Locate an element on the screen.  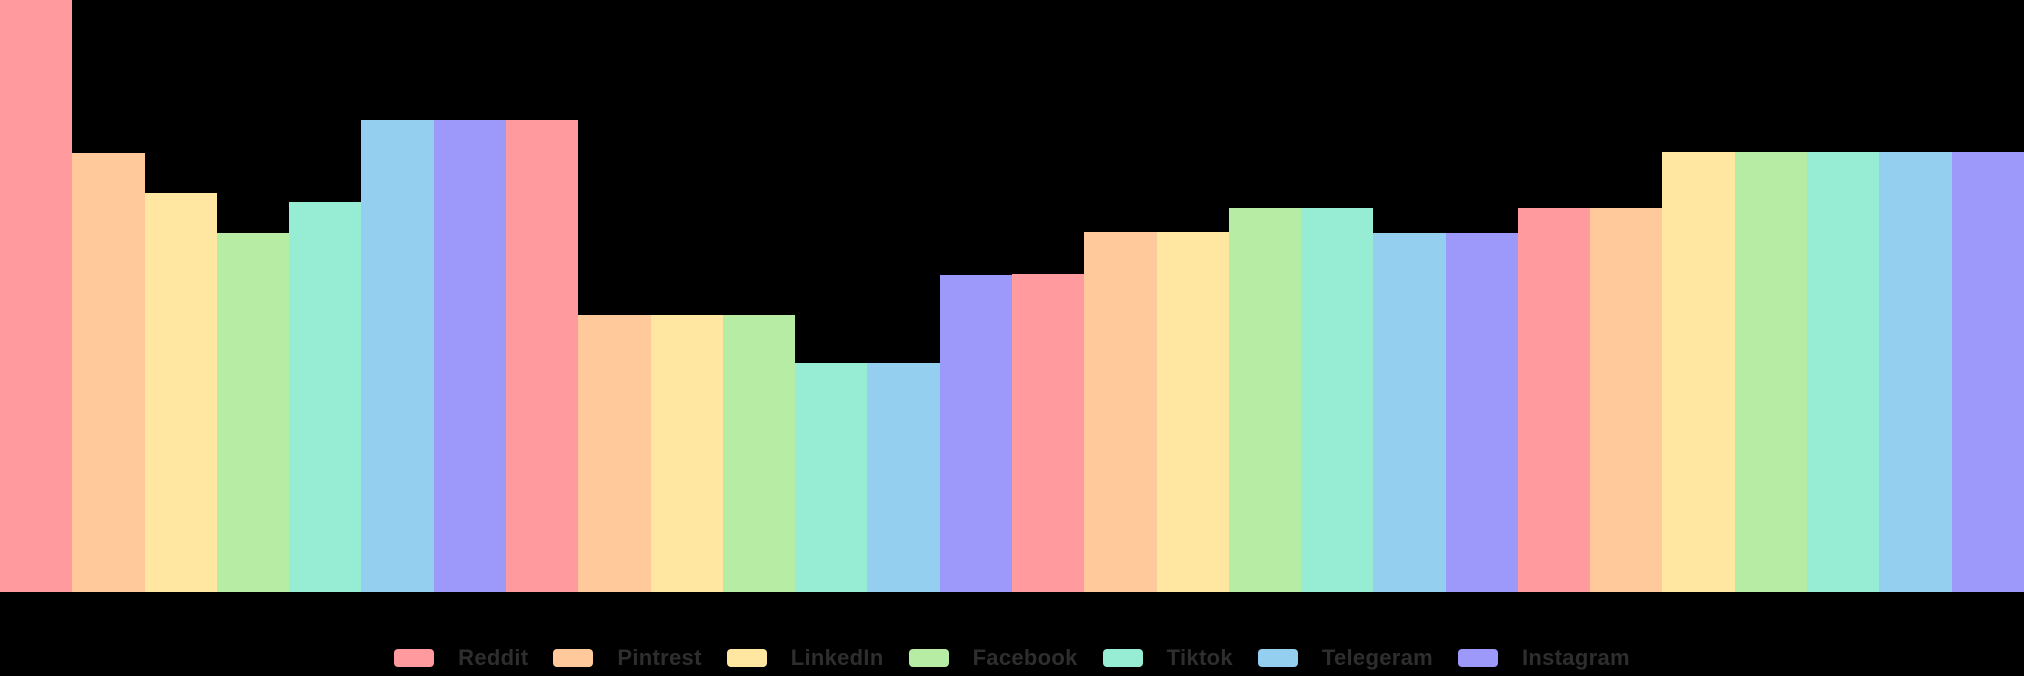
legend-label: Facebook is located at coordinates (1025, 657).